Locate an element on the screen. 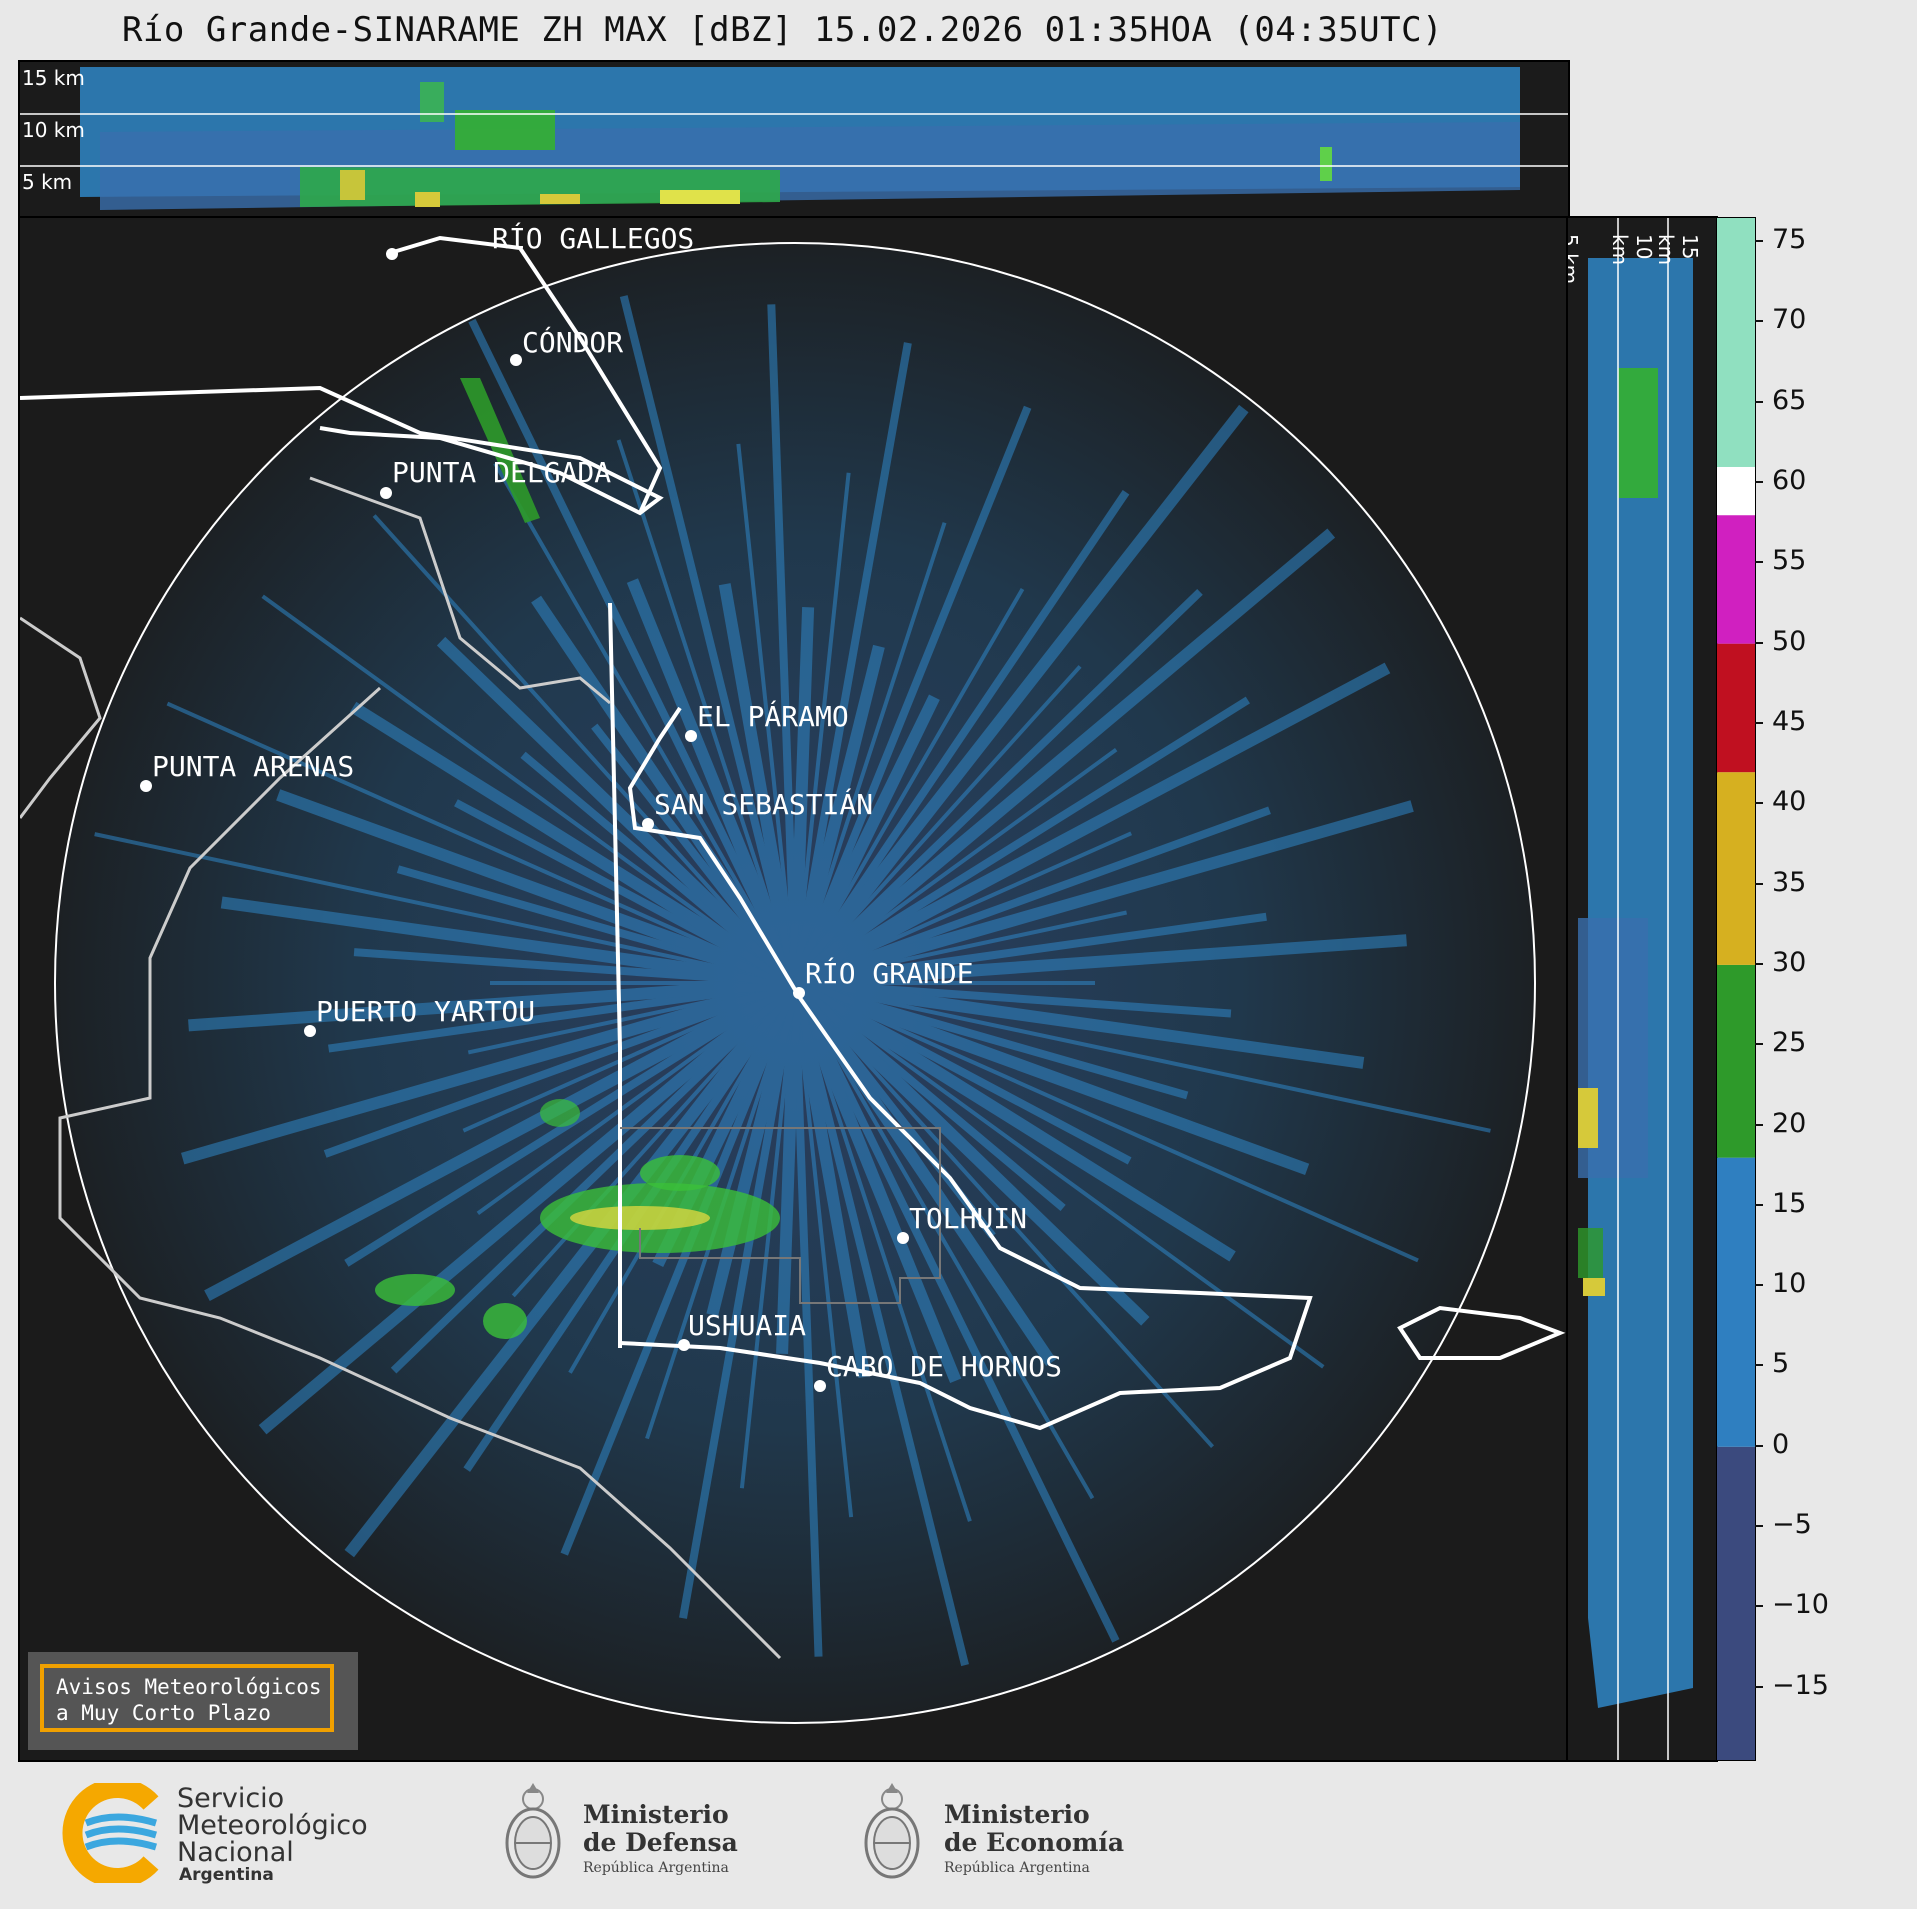 The image size is (1917, 1909). side-height-label-15: 15 km is located at coordinates (1678, 250).